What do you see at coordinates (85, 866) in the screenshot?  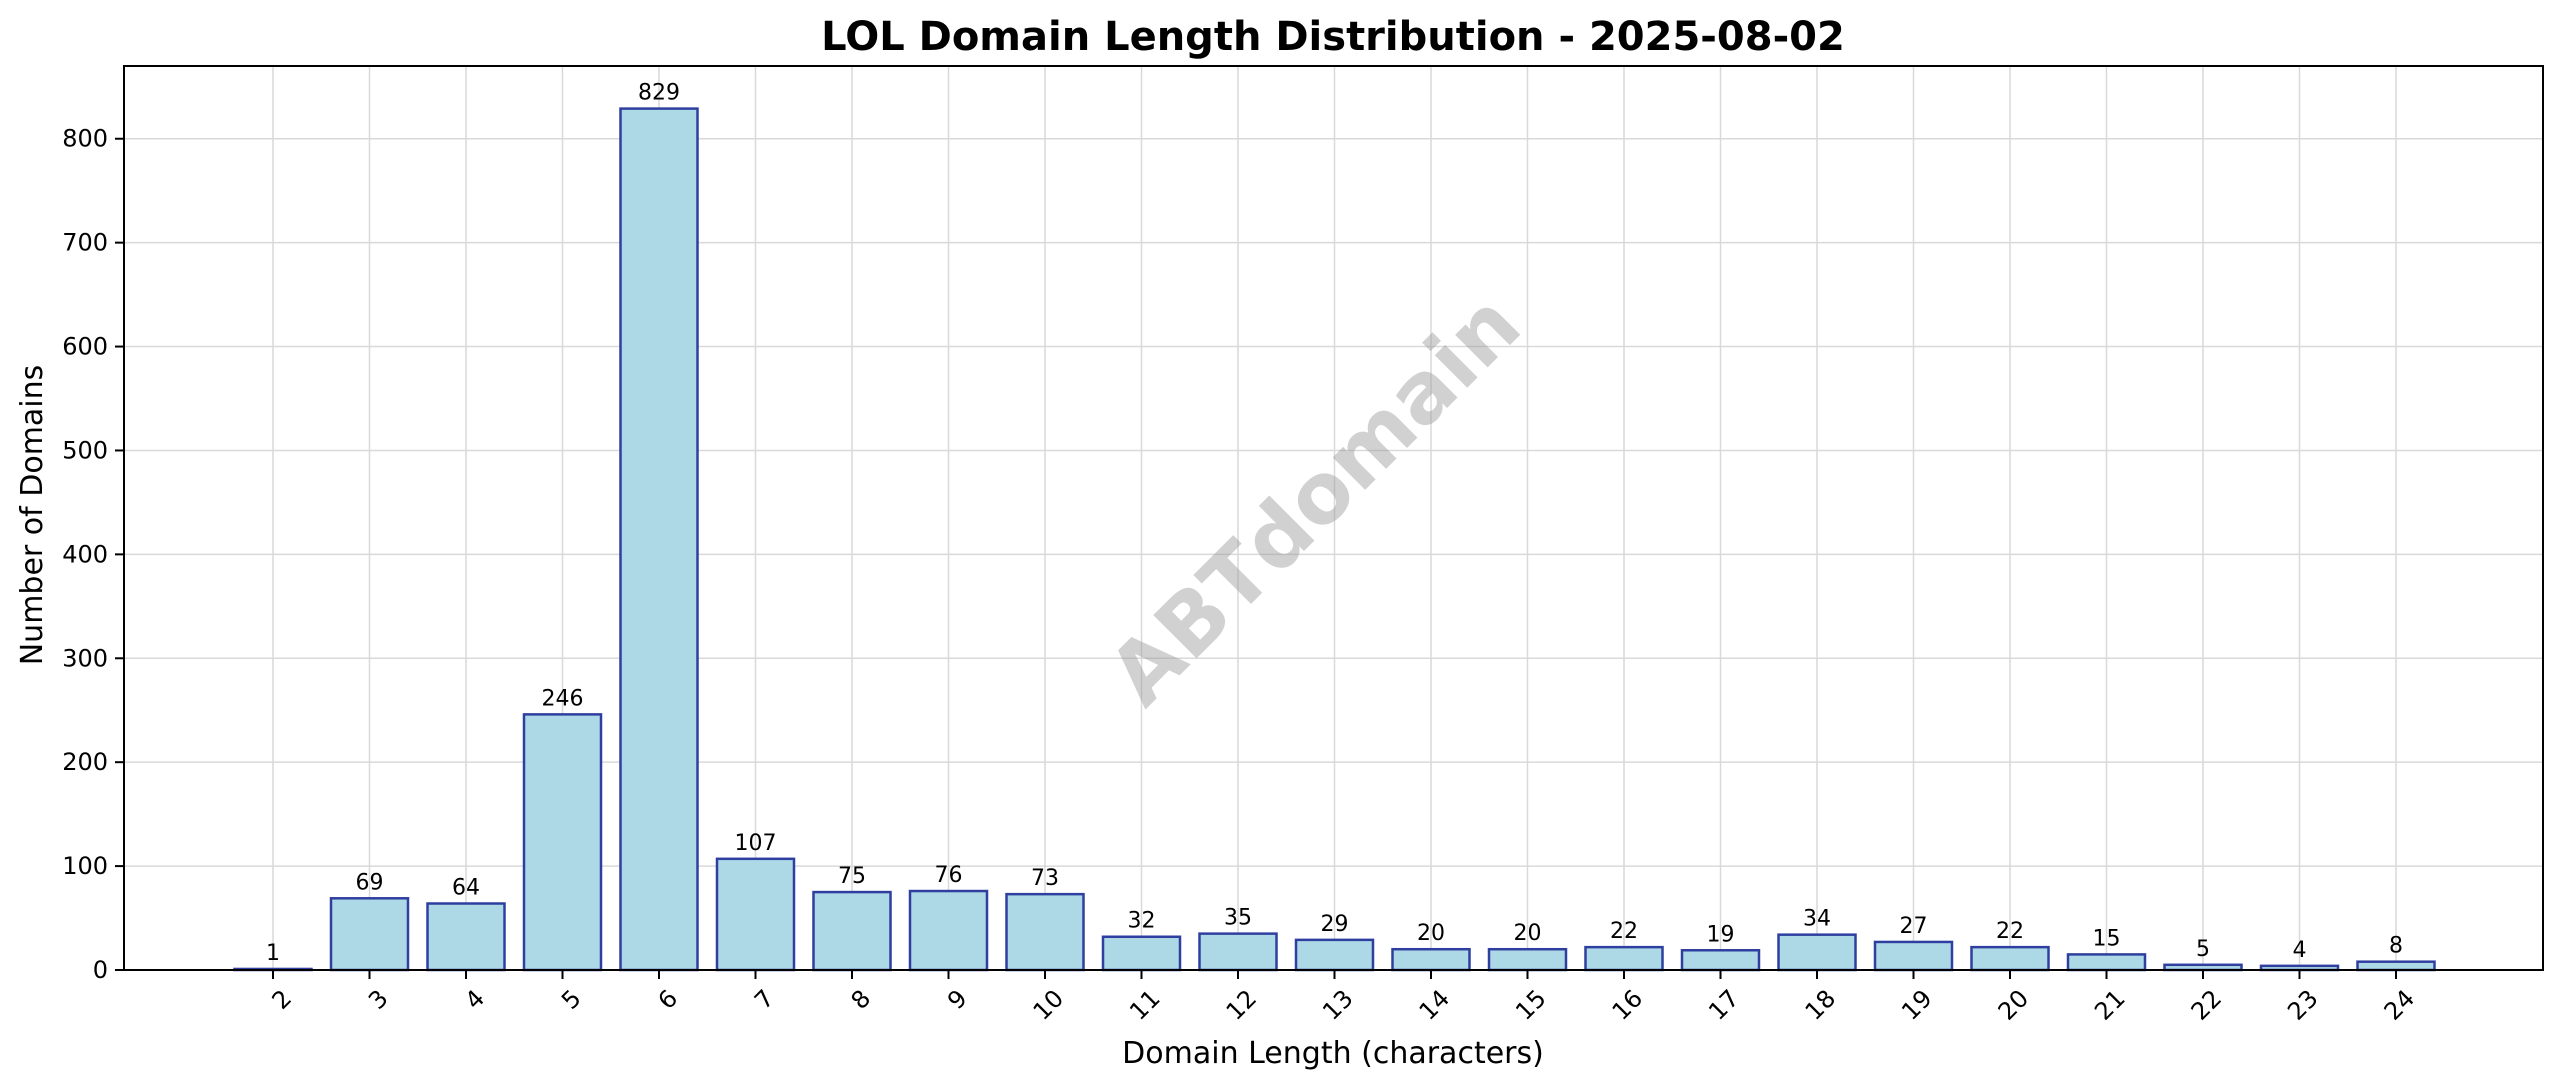 I see `y-tick-label: 100` at bounding box center [85, 866].